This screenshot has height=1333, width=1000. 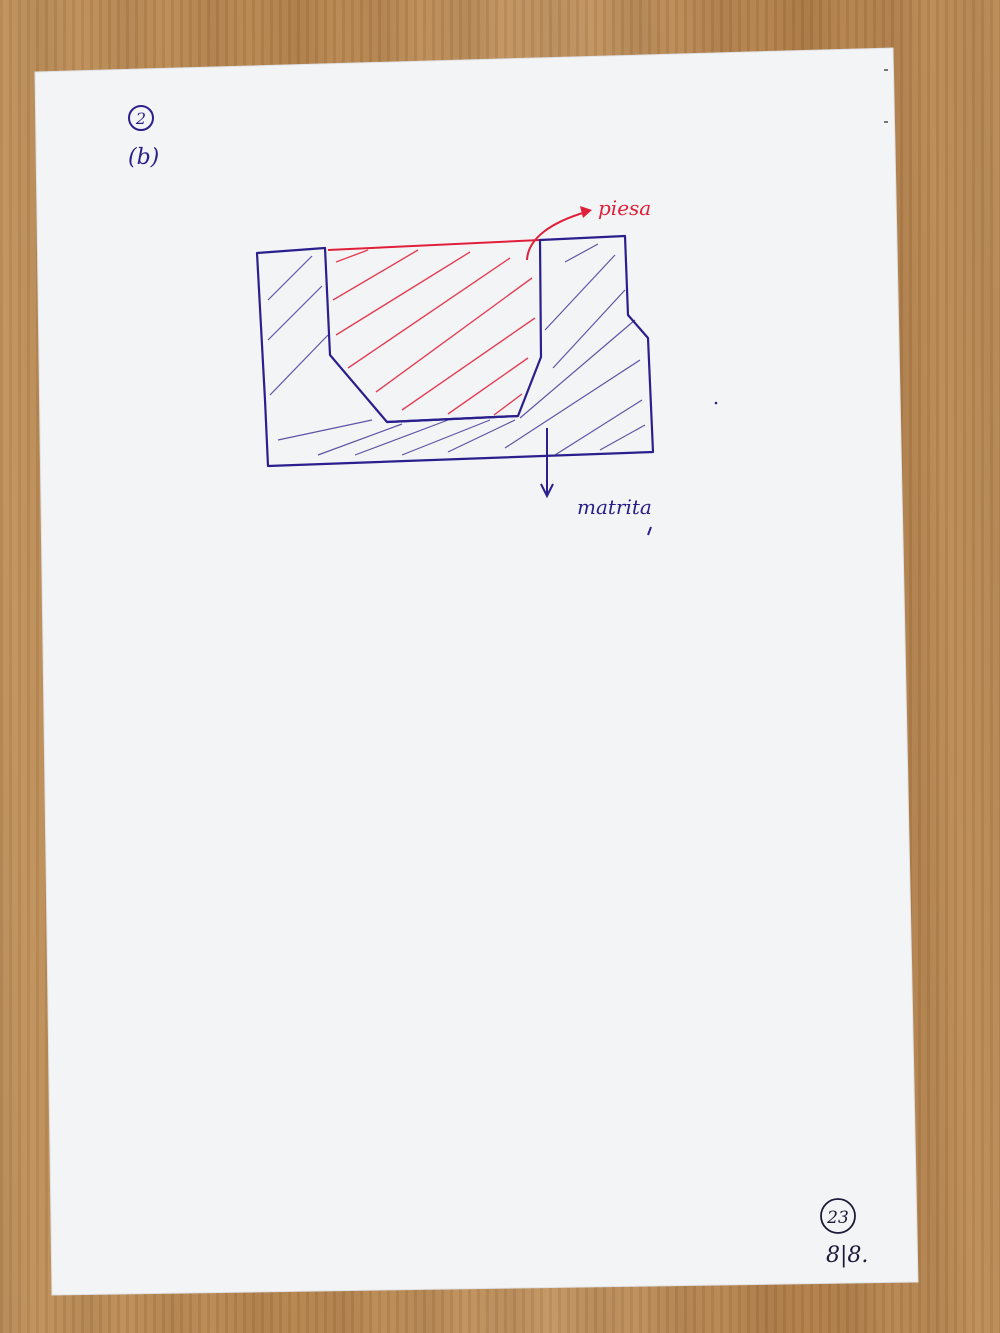 What do you see at coordinates (614, 507) in the screenshot?
I see `die-label: matrita` at bounding box center [614, 507].